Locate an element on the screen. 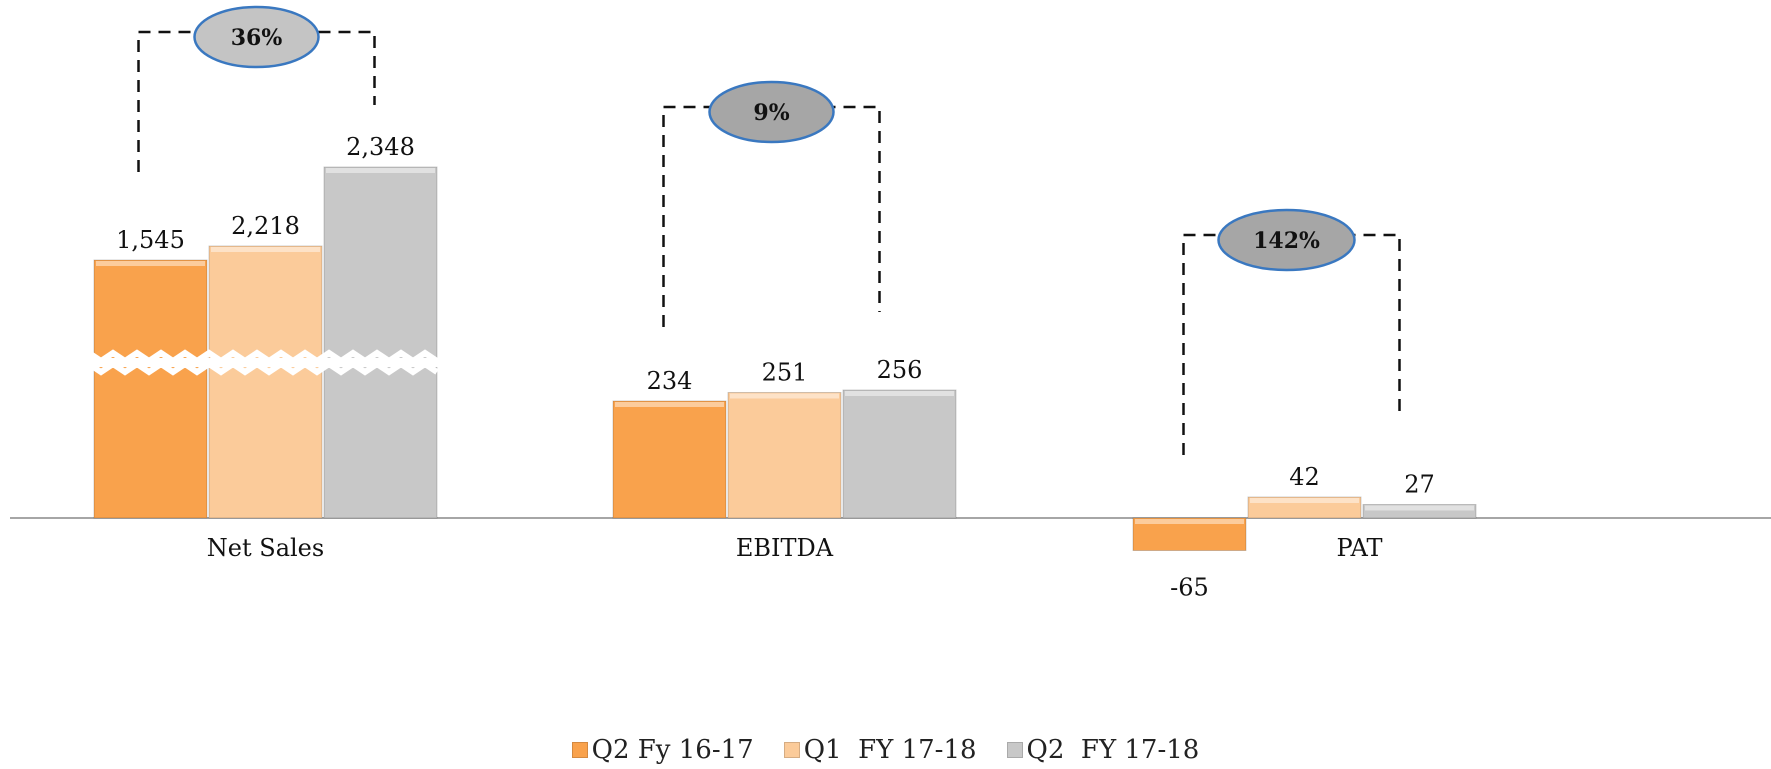 The height and width of the screenshot is (769, 1771). data-label-pat-2: 27 is located at coordinates (1419, 485).